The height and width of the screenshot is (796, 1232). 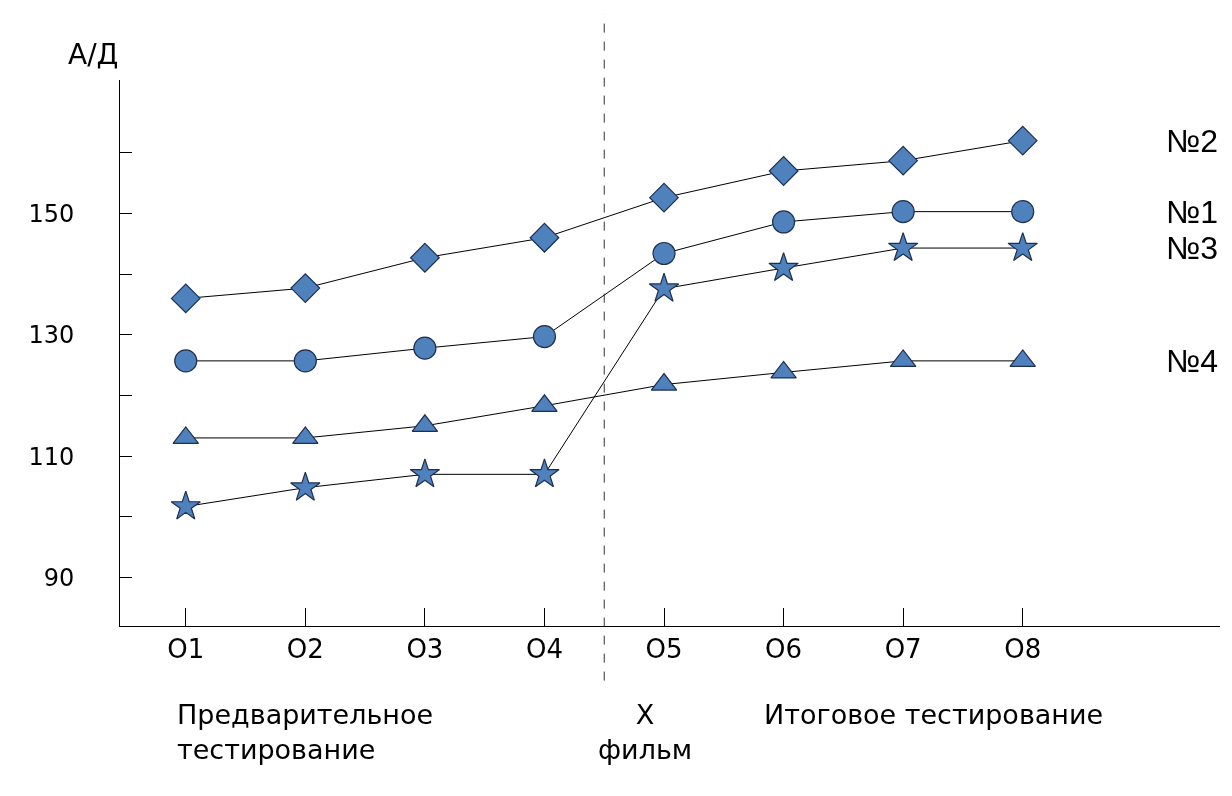 I want to click on x-tick-label: O7, so click(x=903, y=649).